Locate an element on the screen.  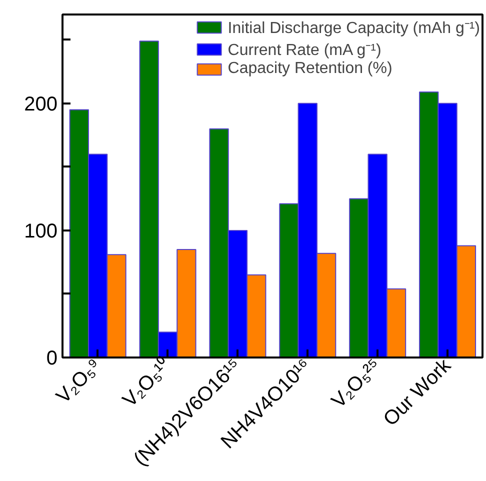
legend-label: Initial Discharge Capacity (mAh g⁻¹) is located at coordinates (354, 28).